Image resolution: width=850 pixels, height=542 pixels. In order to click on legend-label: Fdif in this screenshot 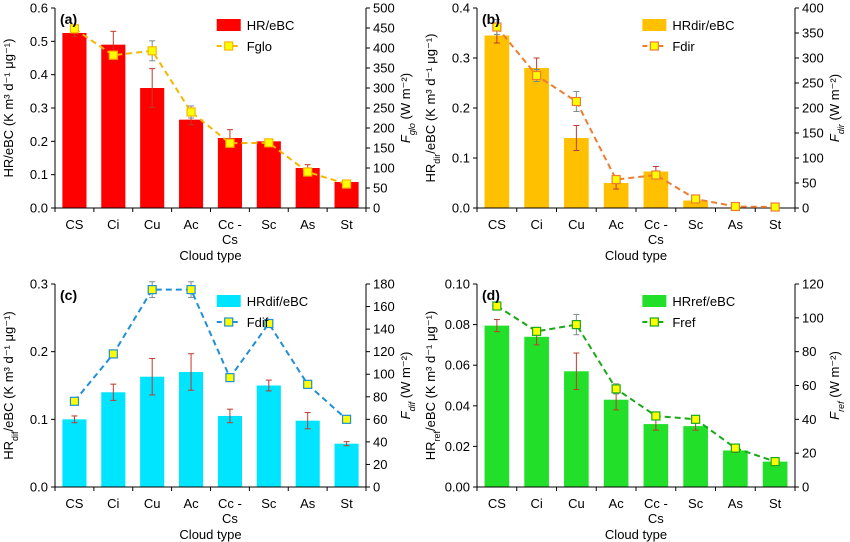, I will do `click(258, 322)`.